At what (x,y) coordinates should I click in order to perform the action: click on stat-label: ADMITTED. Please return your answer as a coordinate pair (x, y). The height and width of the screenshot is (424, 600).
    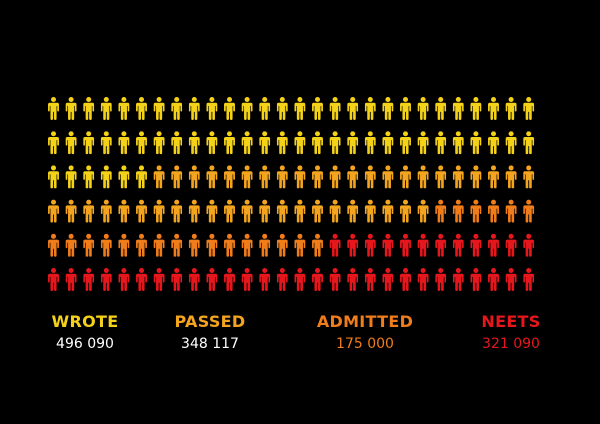
    Looking at the image, I should click on (365, 321).